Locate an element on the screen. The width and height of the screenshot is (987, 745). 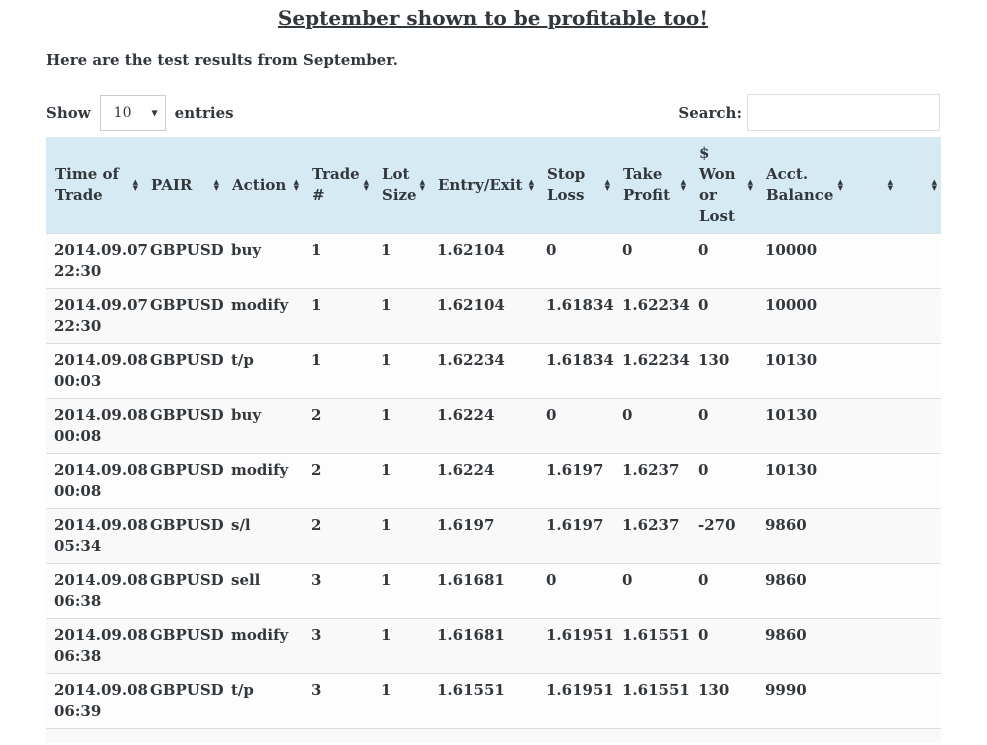
entries-length-control: Show 10 ▼ entries is located at coordinates (140, 112).